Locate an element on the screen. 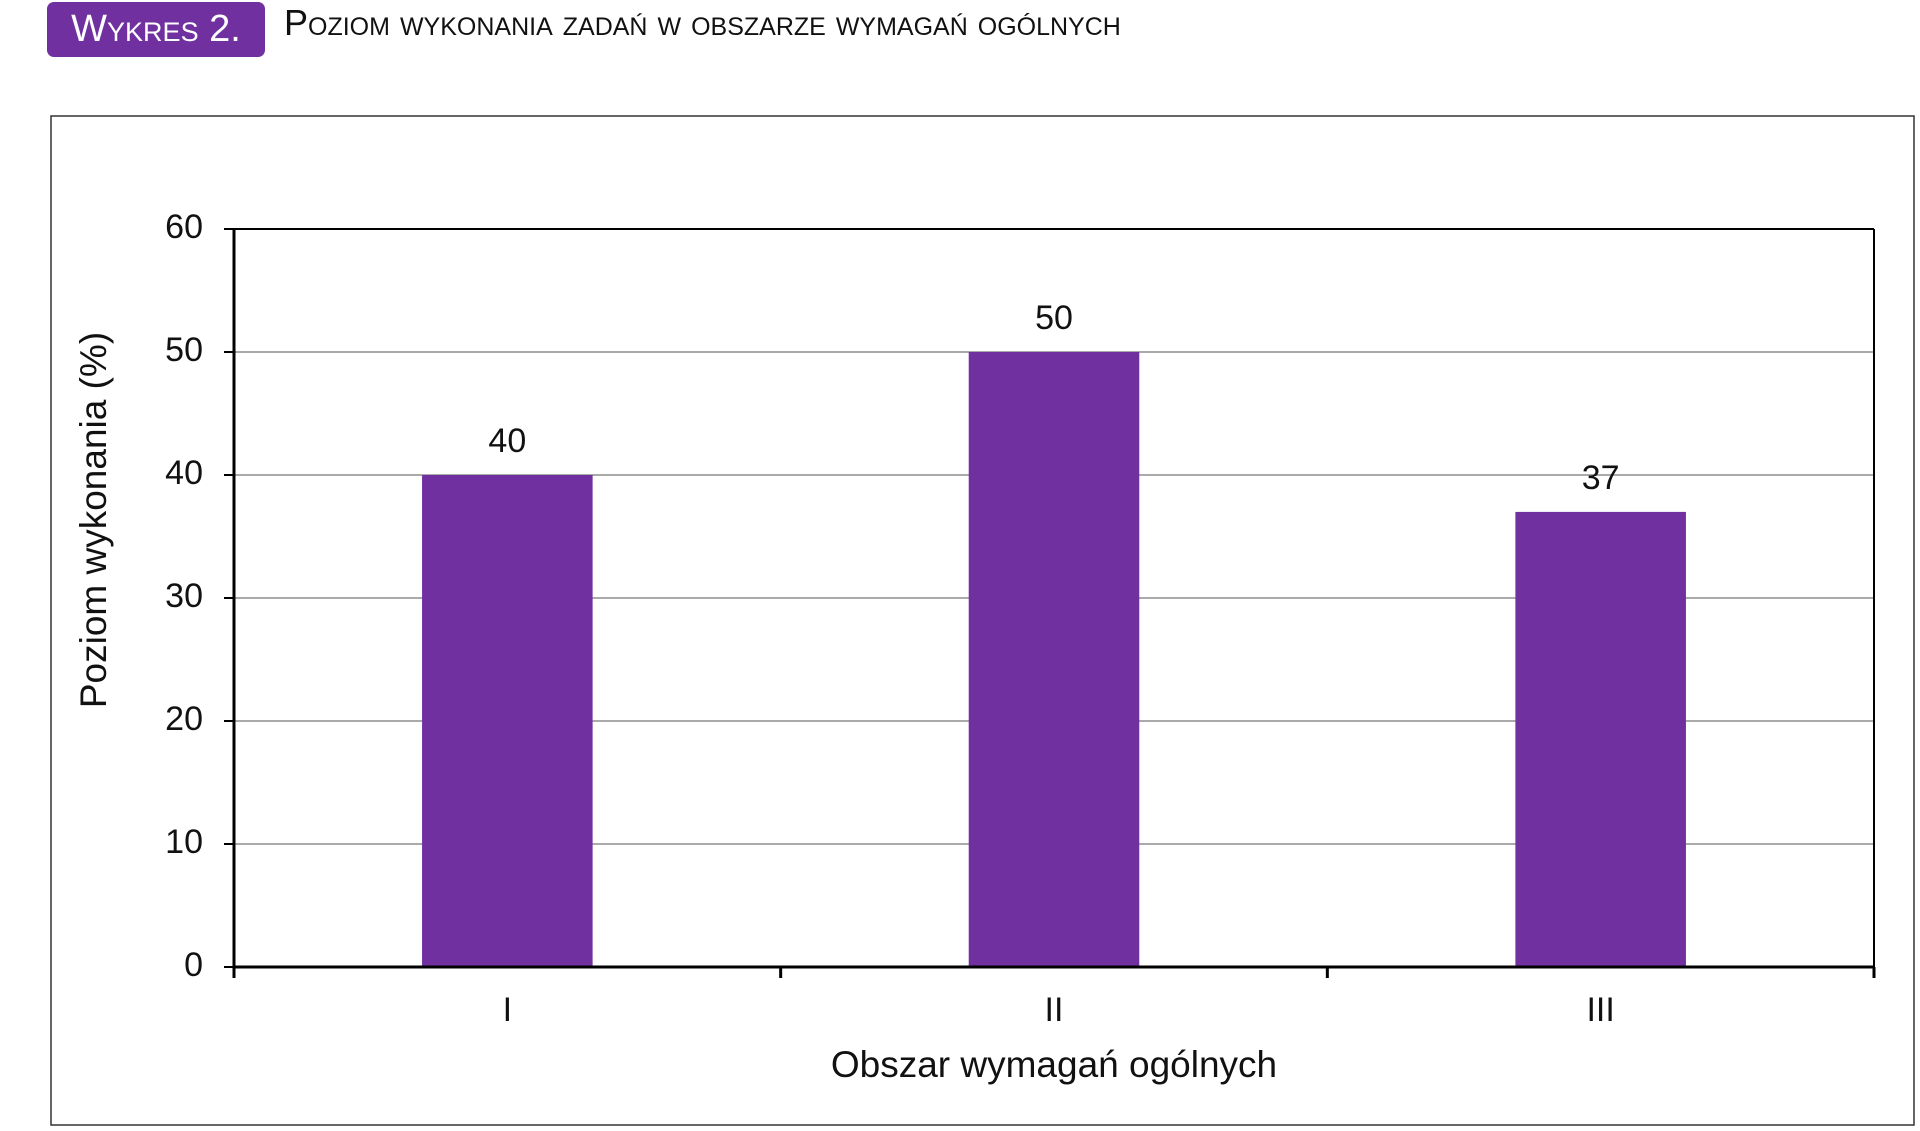  data-label: 37 is located at coordinates (1601, 478).